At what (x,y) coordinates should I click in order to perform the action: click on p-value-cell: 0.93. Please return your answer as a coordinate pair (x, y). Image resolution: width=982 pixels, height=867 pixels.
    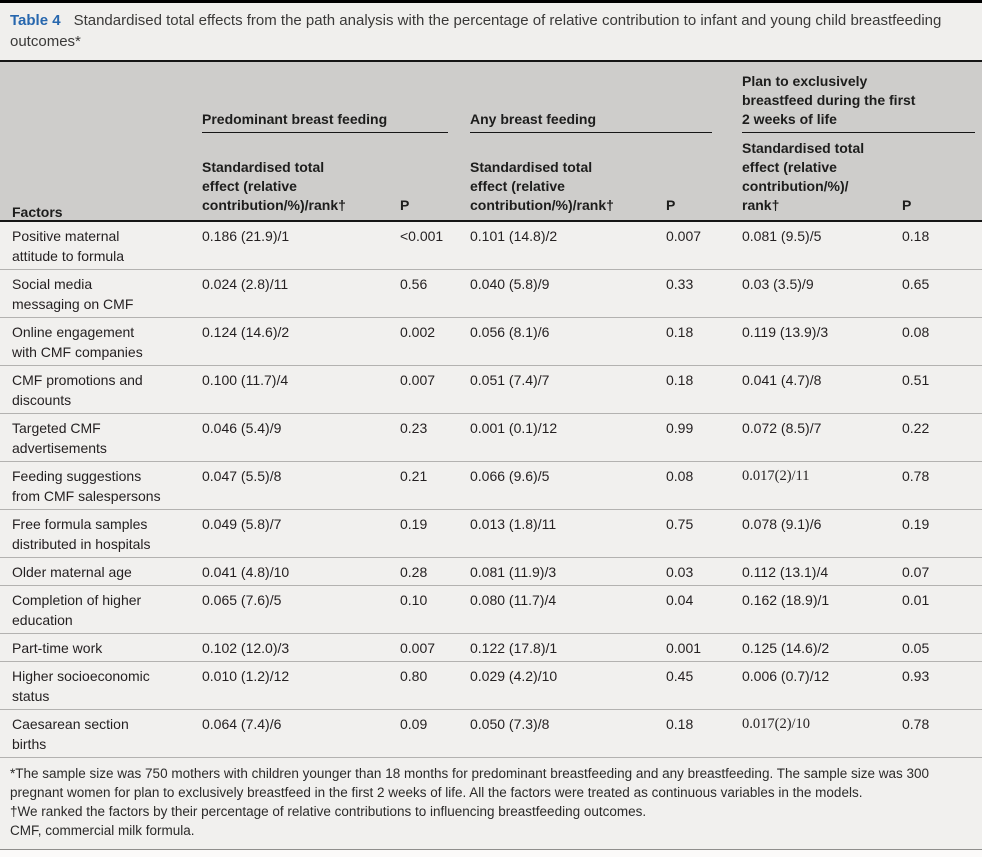
    Looking at the image, I should click on (936, 685).